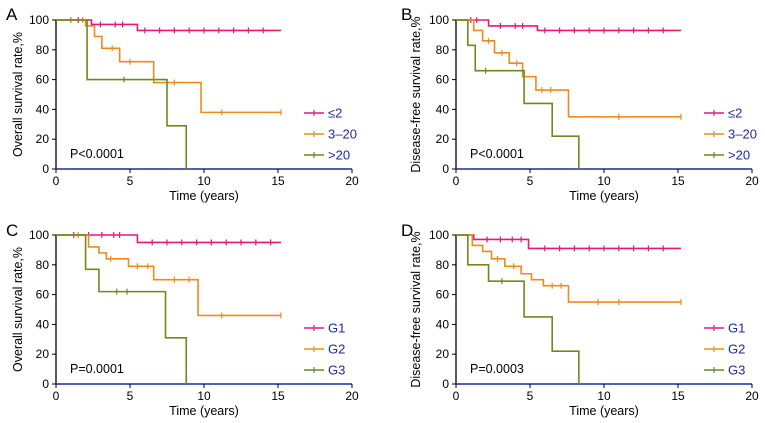  Describe the element at coordinates (97, 369) in the screenshot. I see `p-value: P=0.0001` at that location.